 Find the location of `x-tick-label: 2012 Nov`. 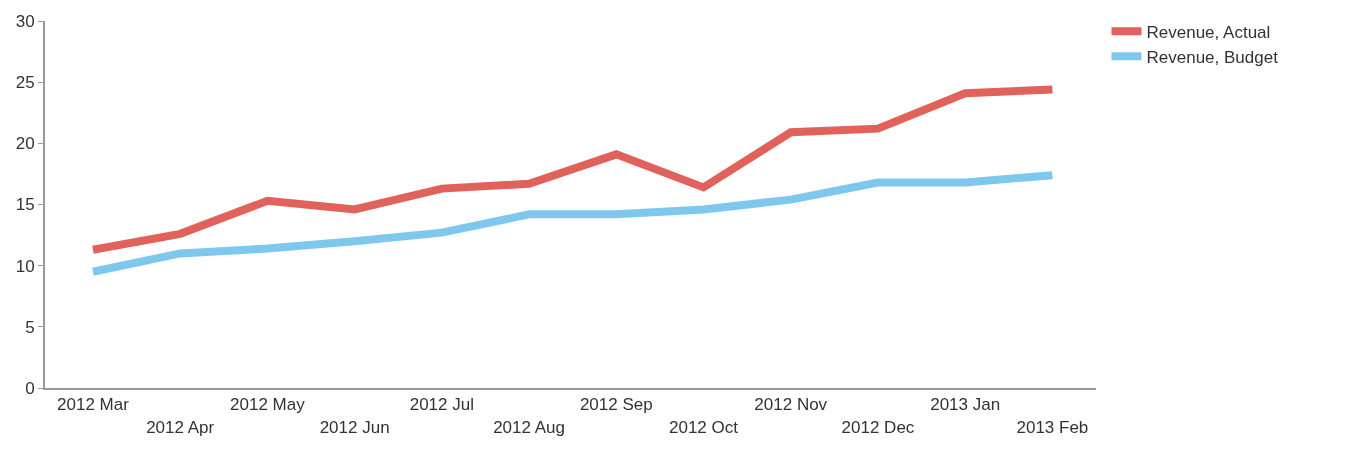

x-tick-label: 2012 Nov is located at coordinates (791, 405).